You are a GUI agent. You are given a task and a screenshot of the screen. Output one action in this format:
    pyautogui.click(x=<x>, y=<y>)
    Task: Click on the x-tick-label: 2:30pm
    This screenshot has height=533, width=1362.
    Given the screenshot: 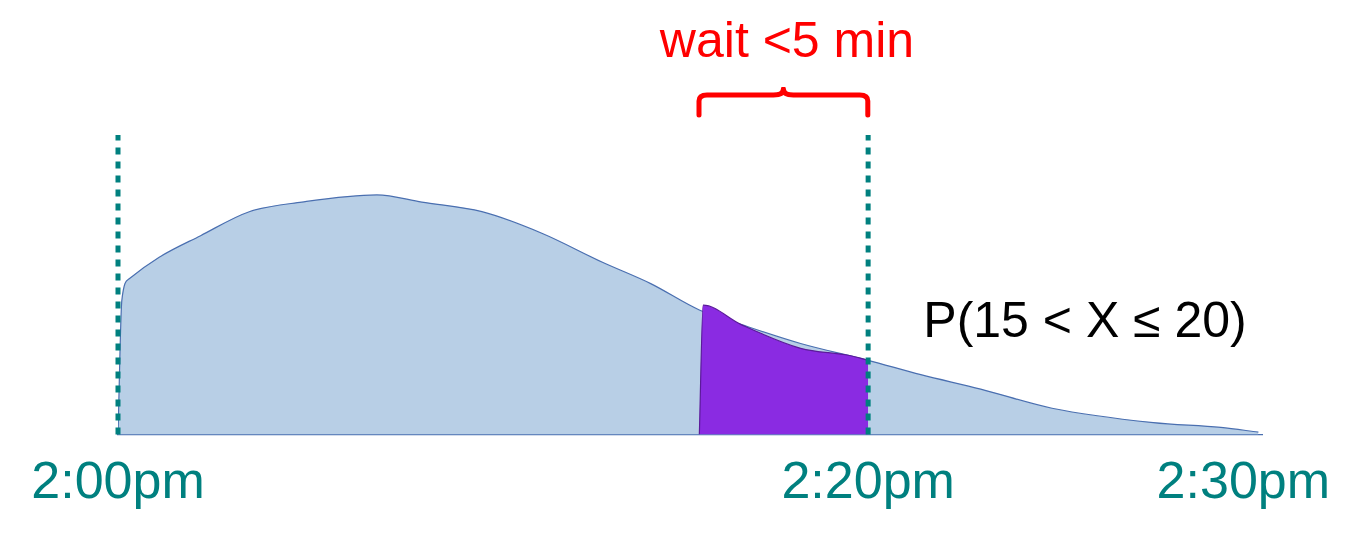 What is the action you would take?
    pyautogui.click(x=1243, y=480)
    